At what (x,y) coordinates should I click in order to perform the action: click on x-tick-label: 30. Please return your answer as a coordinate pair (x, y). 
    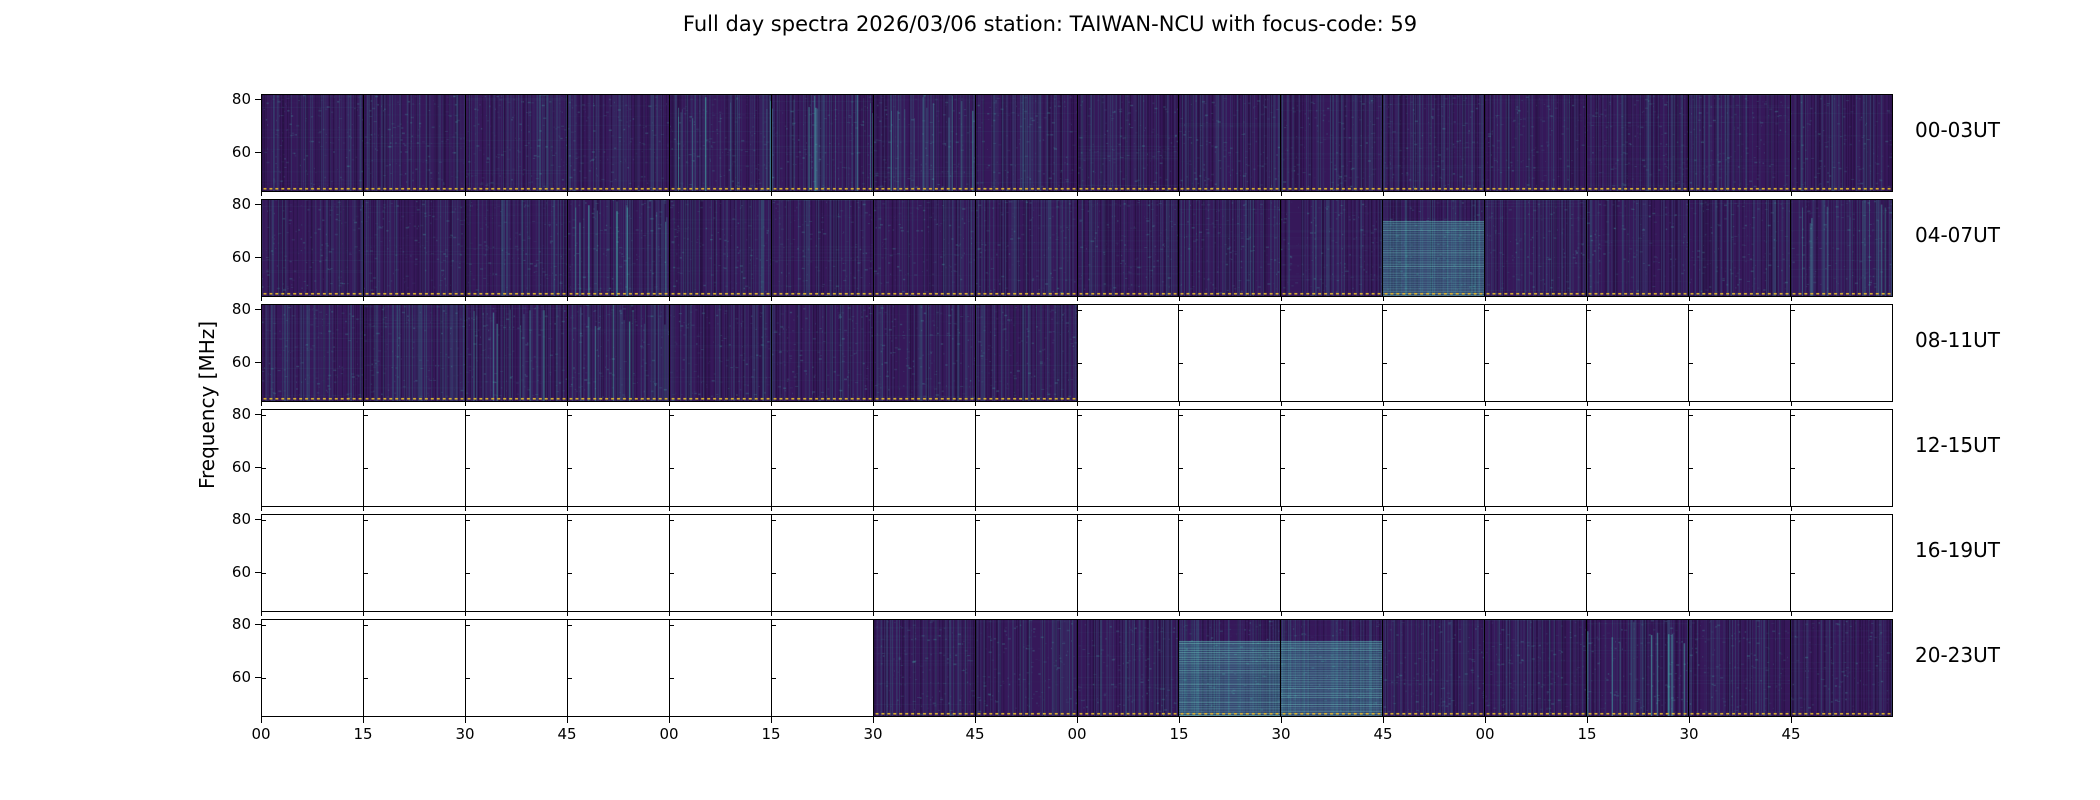
    Looking at the image, I should click on (873, 734).